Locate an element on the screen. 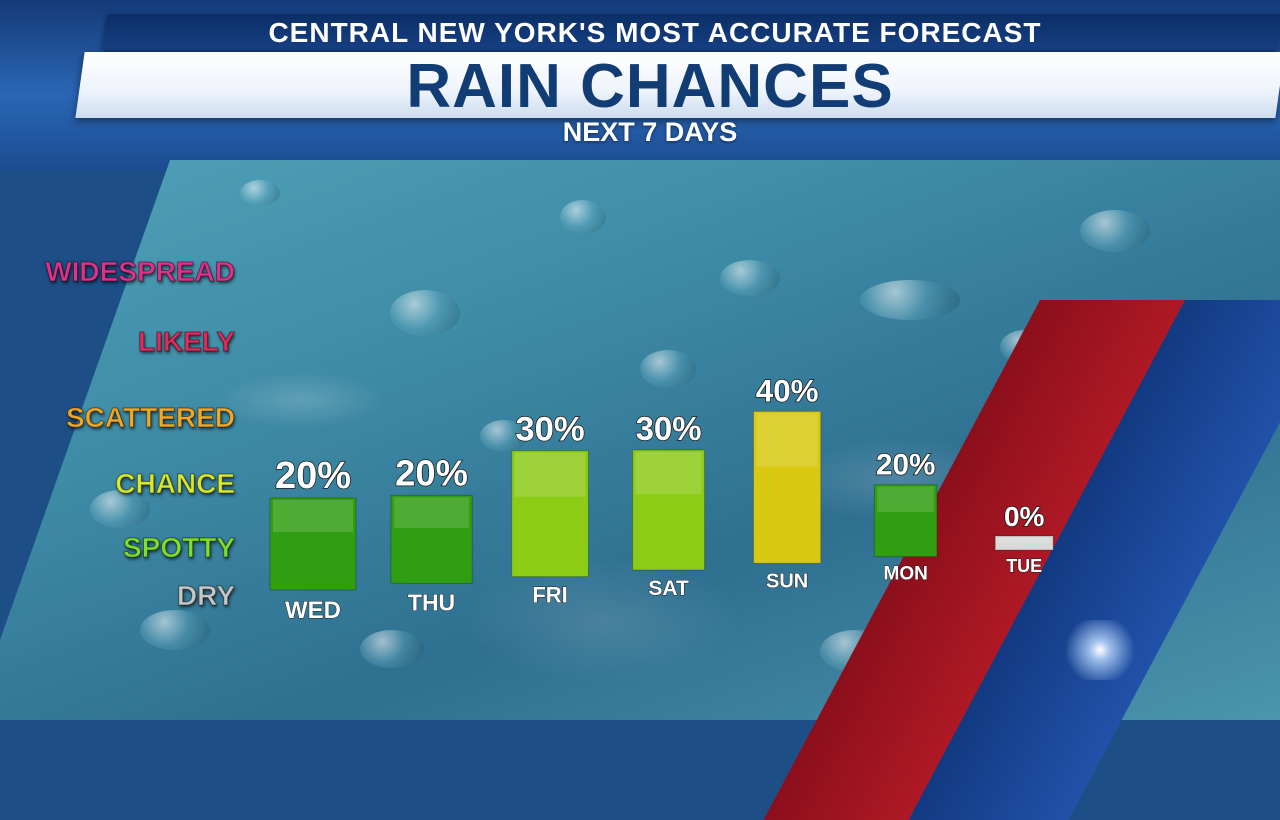  day-label-fri: FRI is located at coordinates (549, 595).